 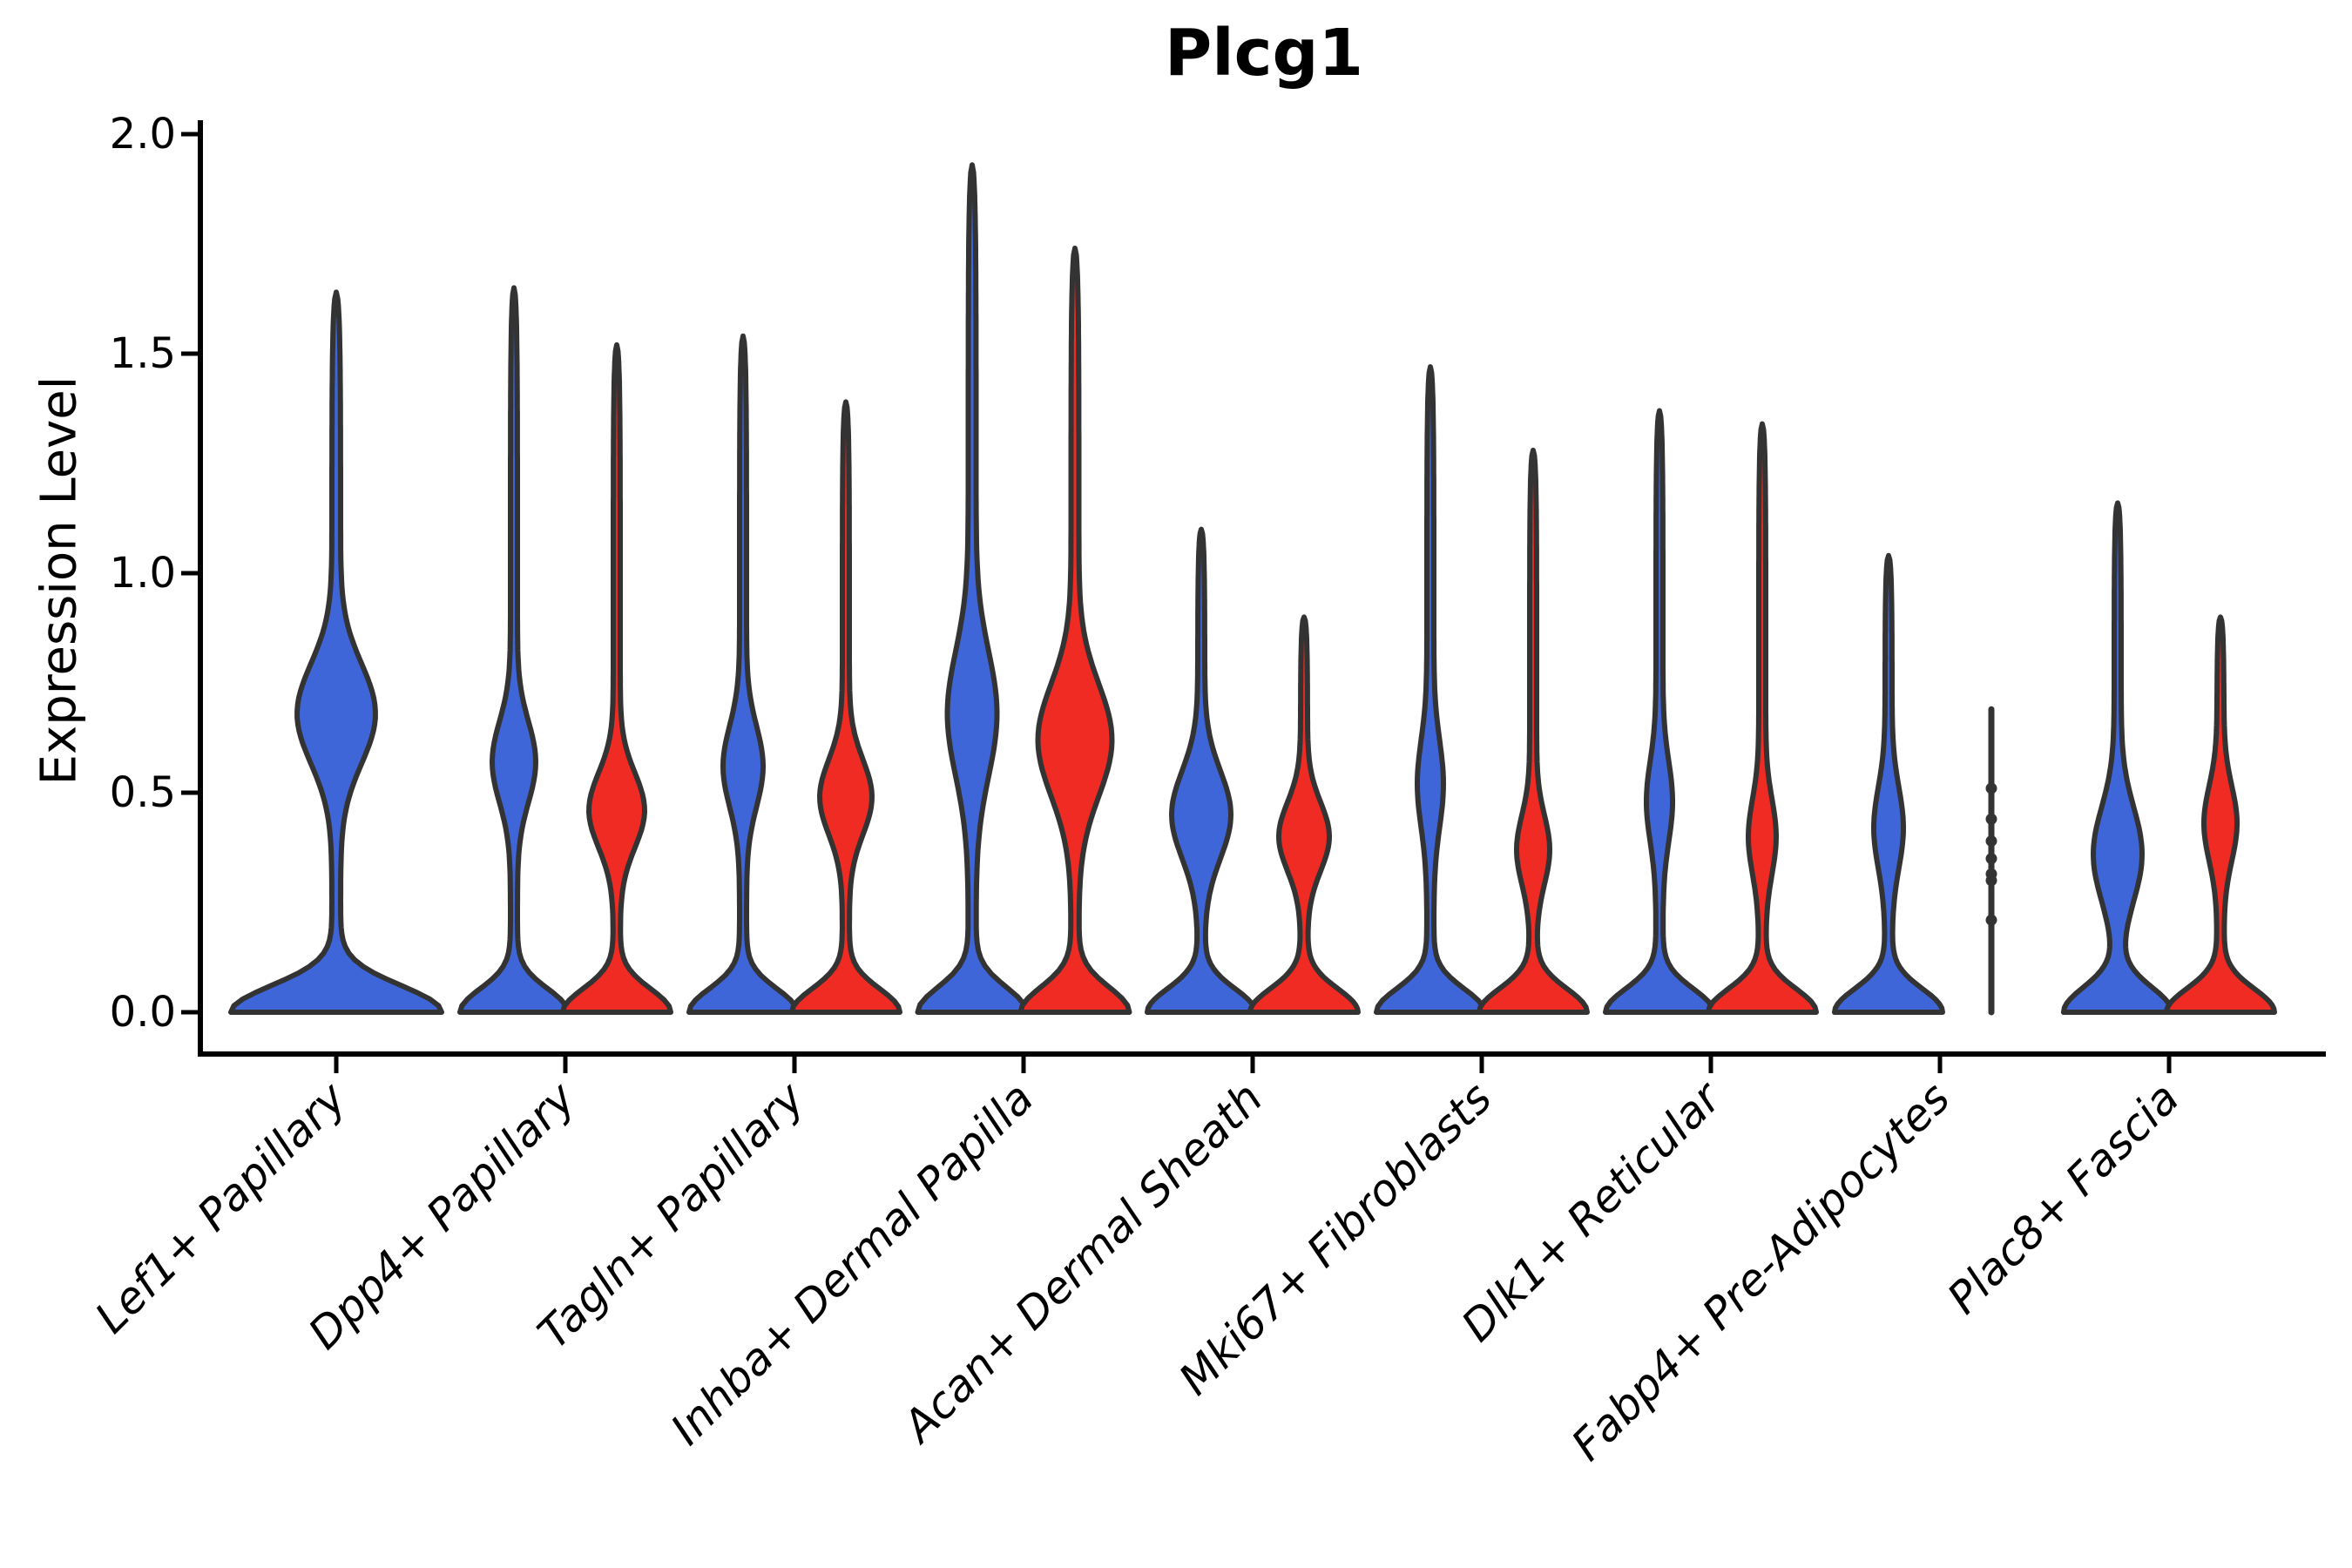 I want to click on violin-blue-mki67-fibroblasts, so click(x=1430, y=689).